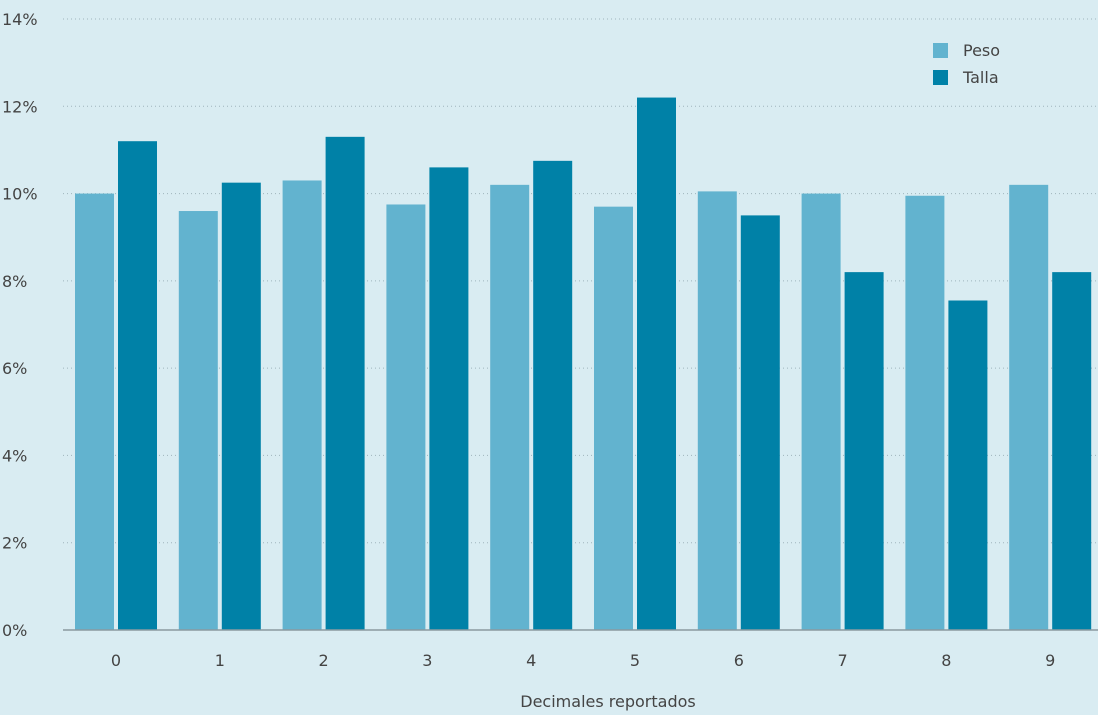 The width and height of the screenshot is (1098, 715). Describe the element at coordinates (940, 50) in the screenshot. I see `legend-swatch-peso` at that location.